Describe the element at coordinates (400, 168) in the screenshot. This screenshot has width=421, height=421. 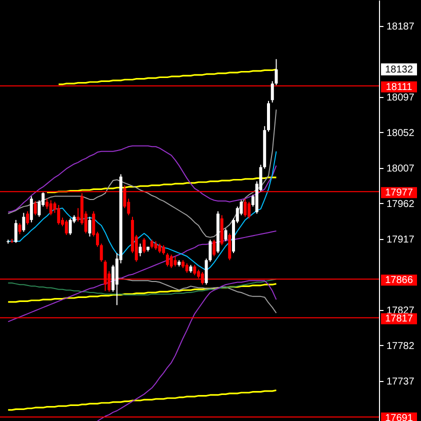
I see `y-tick-label: 18007` at that location.